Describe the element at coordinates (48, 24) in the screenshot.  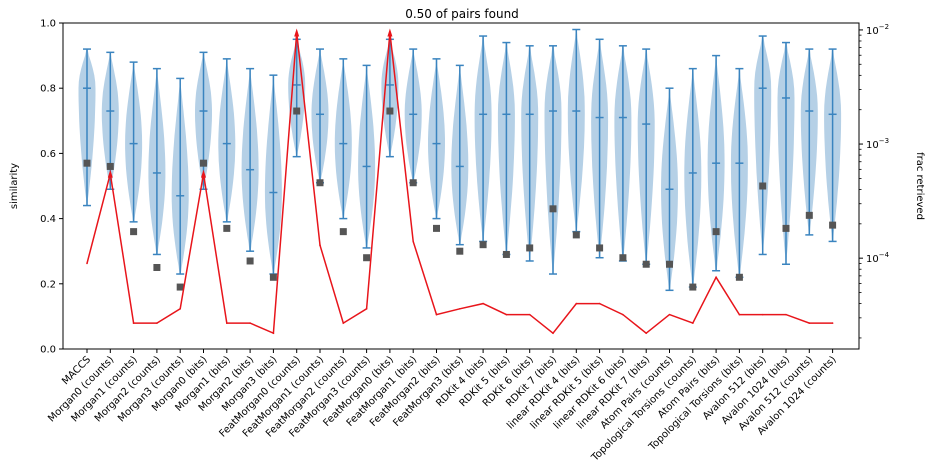
I see `y-tick-label: 1.0` at that location.